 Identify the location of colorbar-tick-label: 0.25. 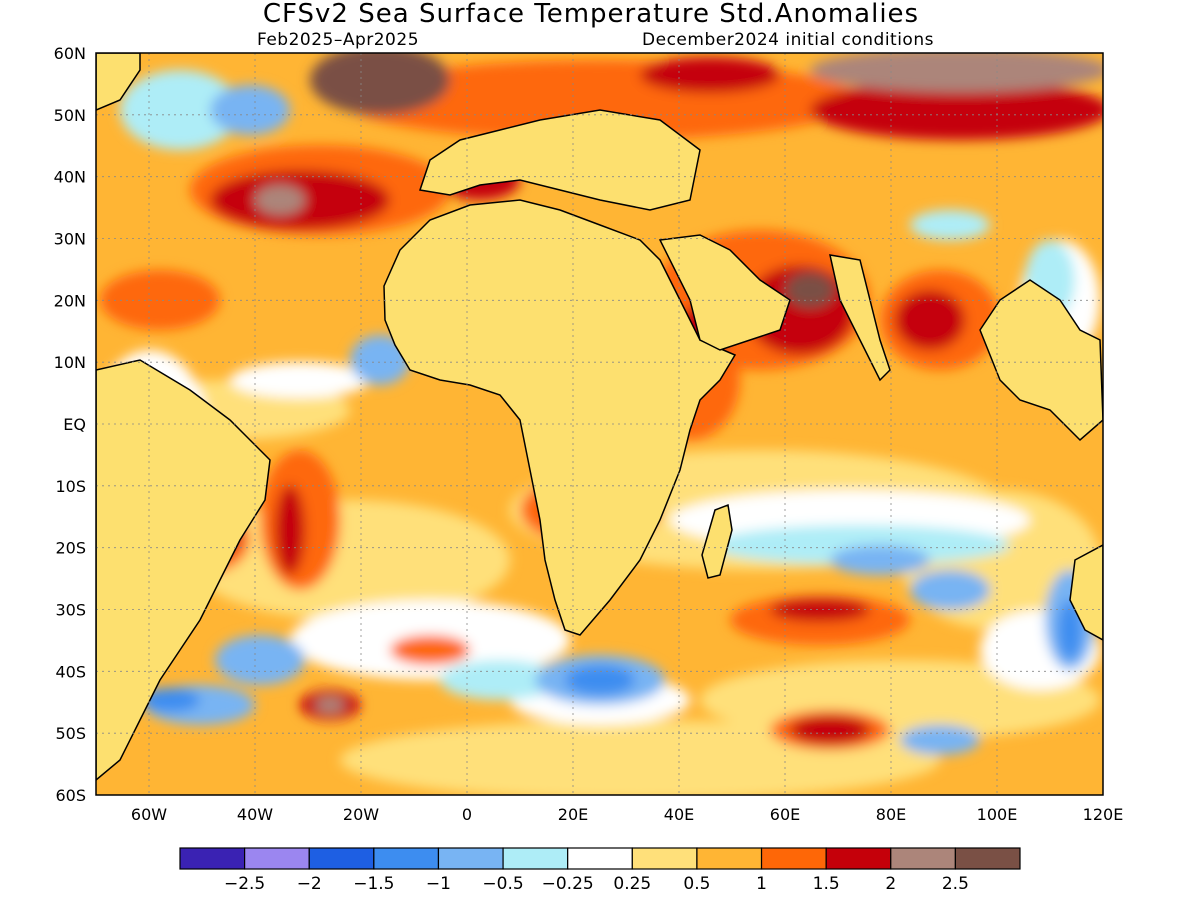
(632, 884).